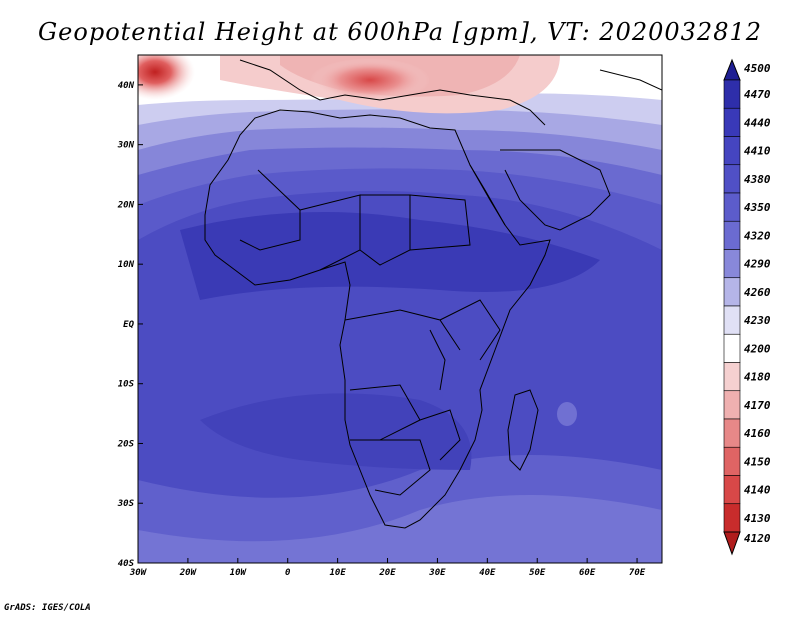  I want to click on colorbar-label: 4180, so click(757, 377).